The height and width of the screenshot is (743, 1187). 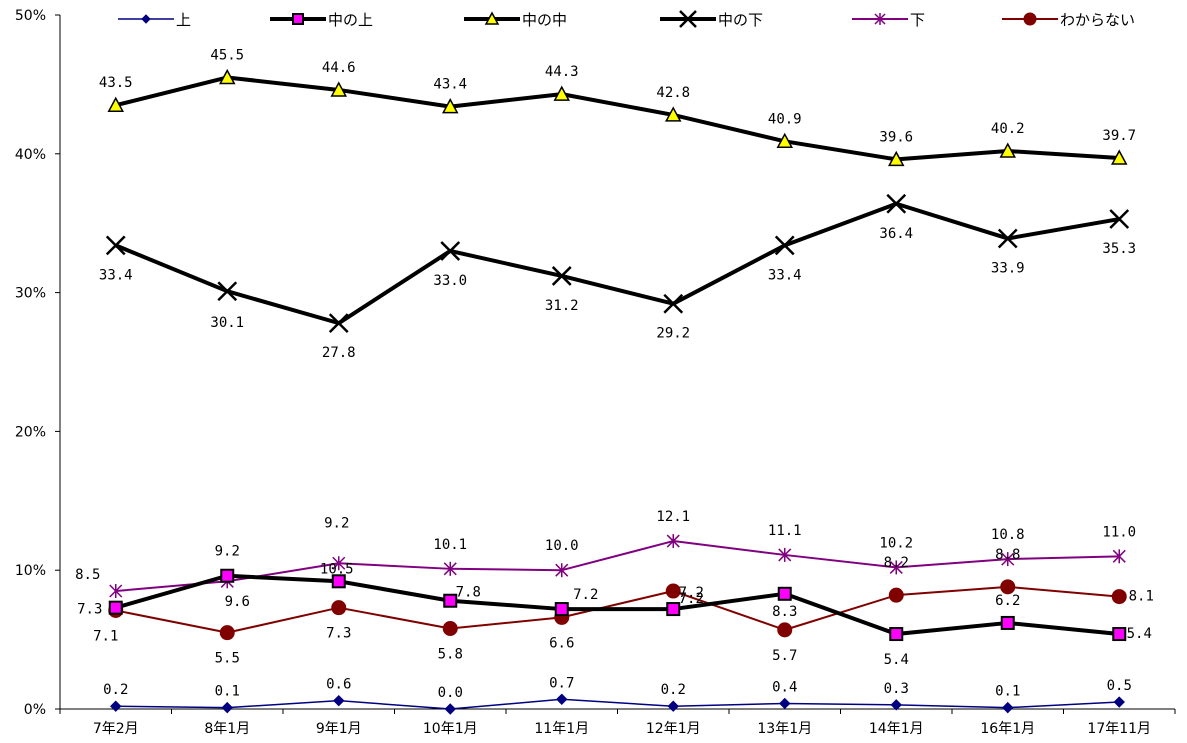 I want to click on data-label: 0.7, so click(x=561, y=683).